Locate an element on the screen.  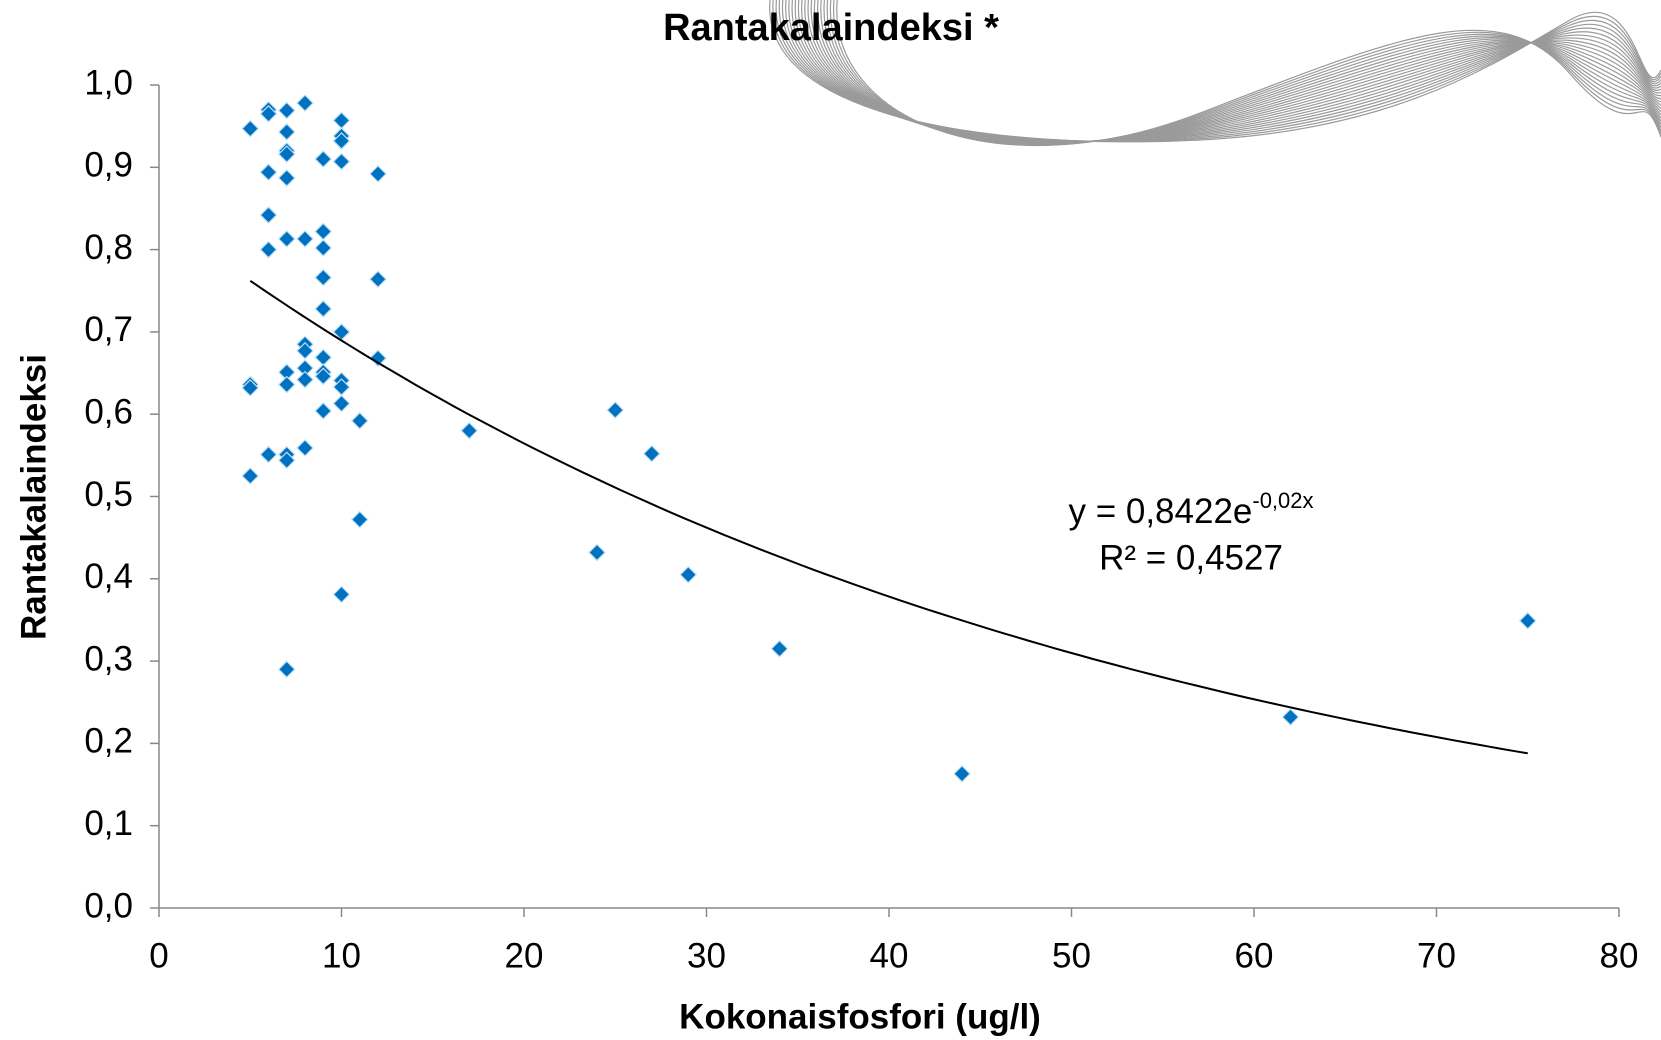
y-tick-label: 0,3 is located at coordinates (108, 658).